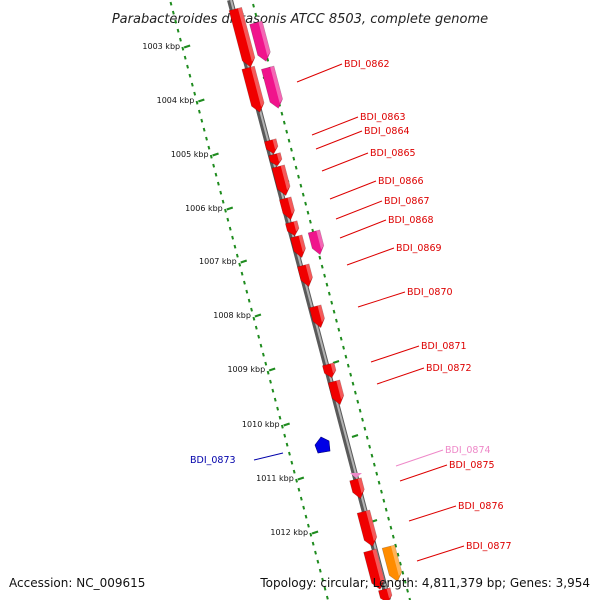  Describe the element at coordinates (176, 100) in the screenshot. I see `tick-label: 1004 kbp` at that location.